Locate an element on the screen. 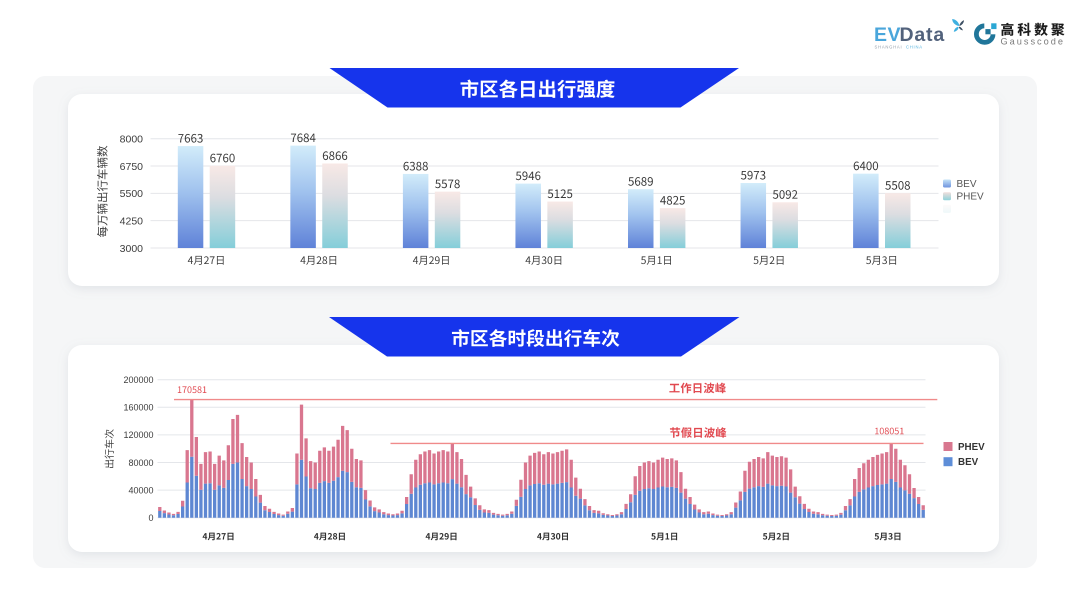 The height and width of the screenshot is (608, 1080). svg-text: 160000 is located at coordinates (138, 408).